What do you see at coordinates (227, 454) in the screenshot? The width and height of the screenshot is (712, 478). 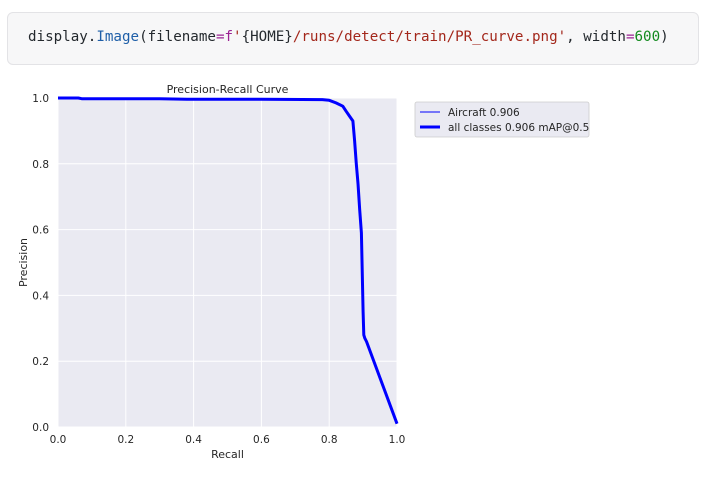 I see `x-axis-label: Recall` at bounding box center [227, 454].